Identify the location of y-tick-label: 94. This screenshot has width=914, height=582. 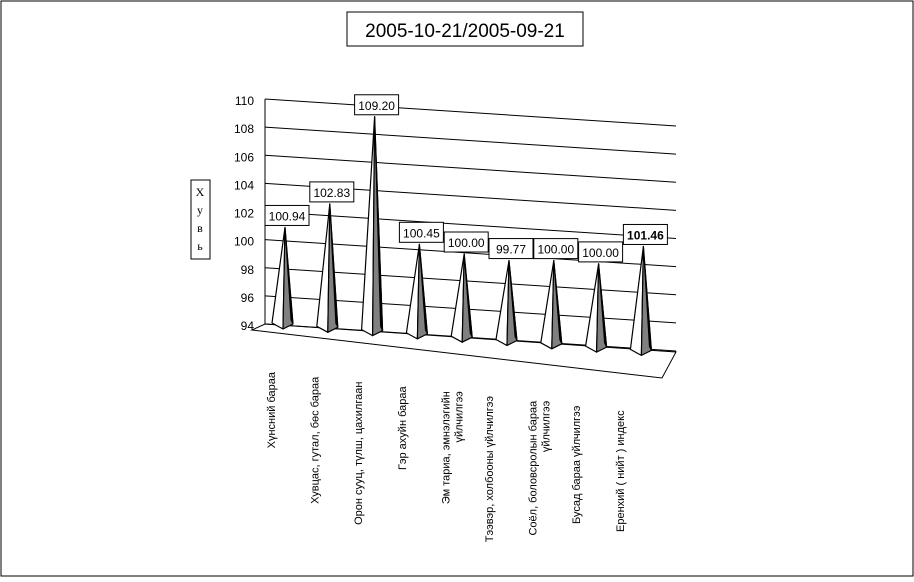
(248, 326).